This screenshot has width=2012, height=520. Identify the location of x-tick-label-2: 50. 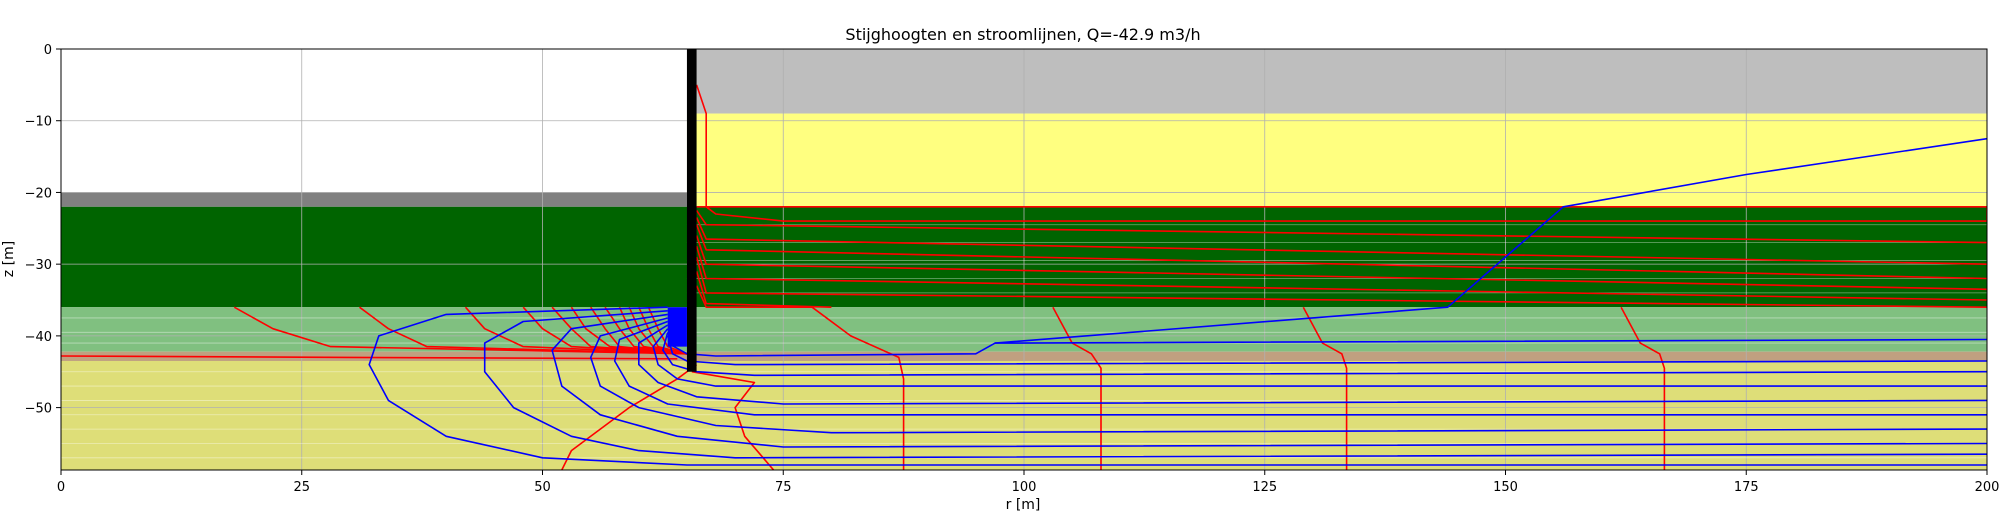
(542, 487).